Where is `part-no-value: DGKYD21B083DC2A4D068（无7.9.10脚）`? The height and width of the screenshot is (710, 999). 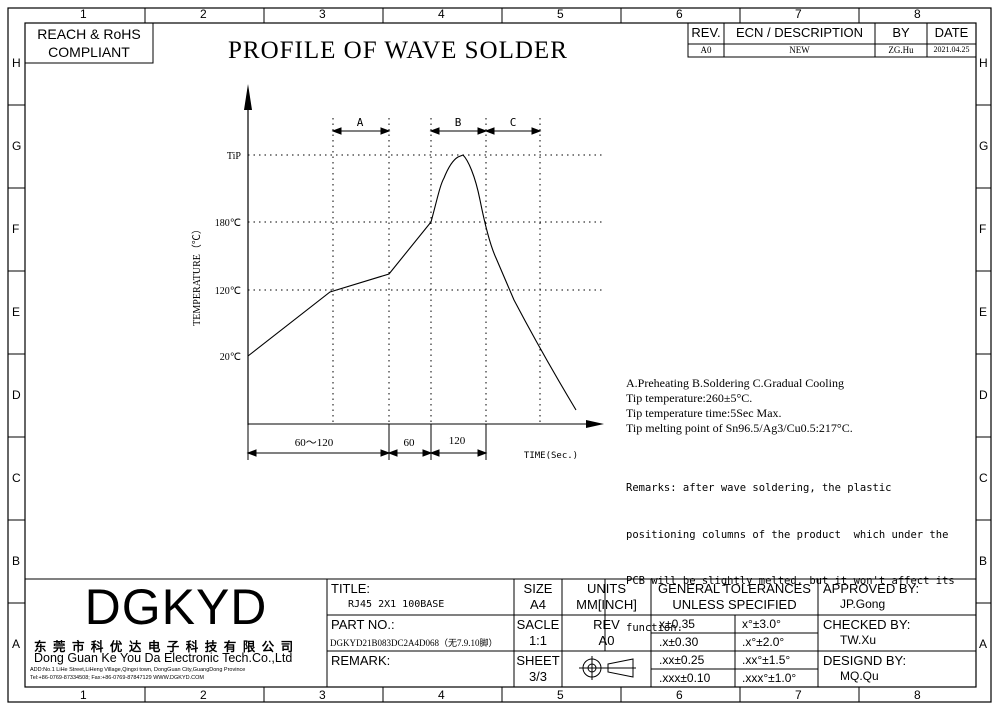
part-no-value: DGKYD21B083DC2A4D068（无7.9.10脚） is located at coordinates (414, 643).